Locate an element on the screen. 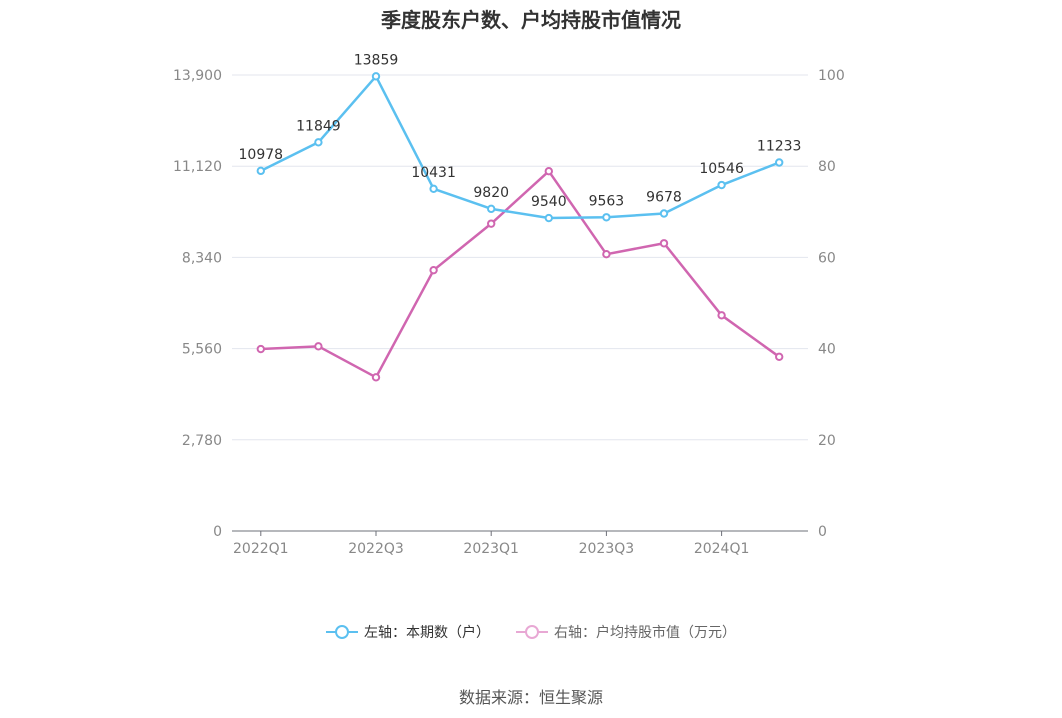 This screenshot has width=1062, height=718. data-label: 10978 is located at coordinates (261, 155).